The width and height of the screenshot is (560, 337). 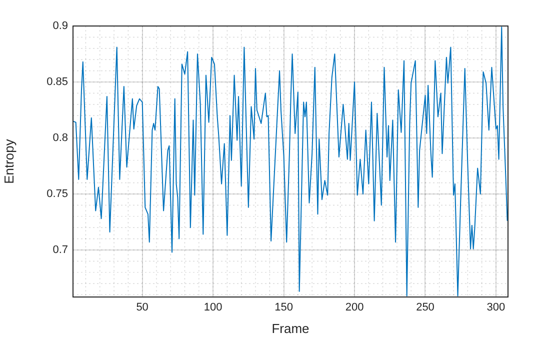 What do you see at coordinates (425, 308) in the screenshot?
I see `x-tick-label: 250` at bounding box center [425, 308].